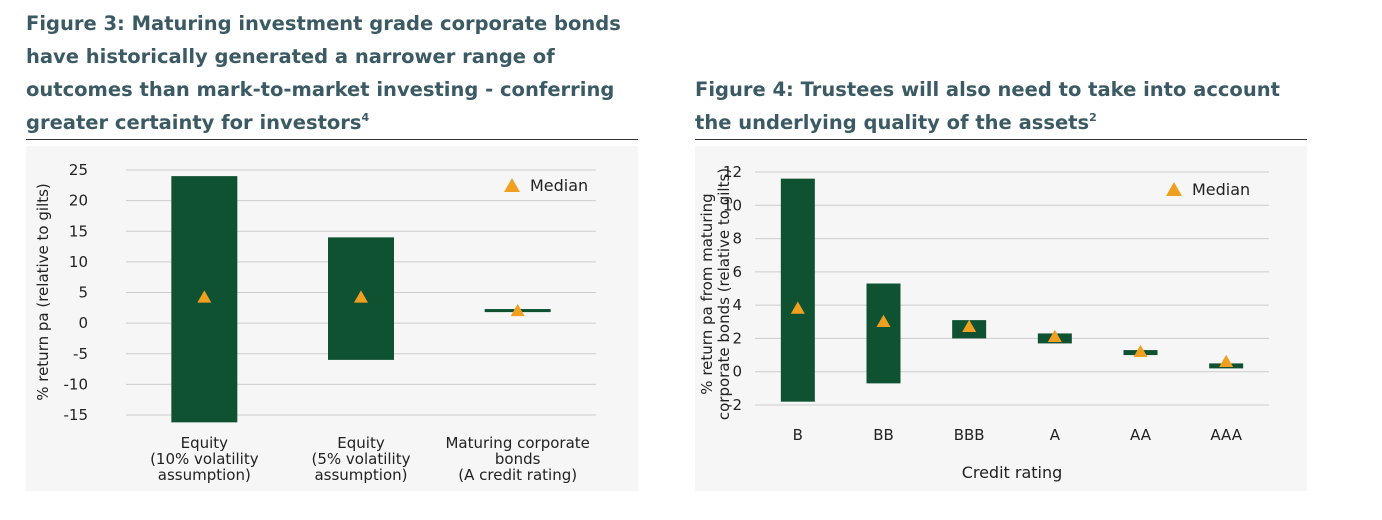 Image resolution: width=1382 pixels, height=520 pixels. What do you see at coordinates (798, 435) in the screenshot?
I see `x-category-label: B` at bounding box center [798, 435].